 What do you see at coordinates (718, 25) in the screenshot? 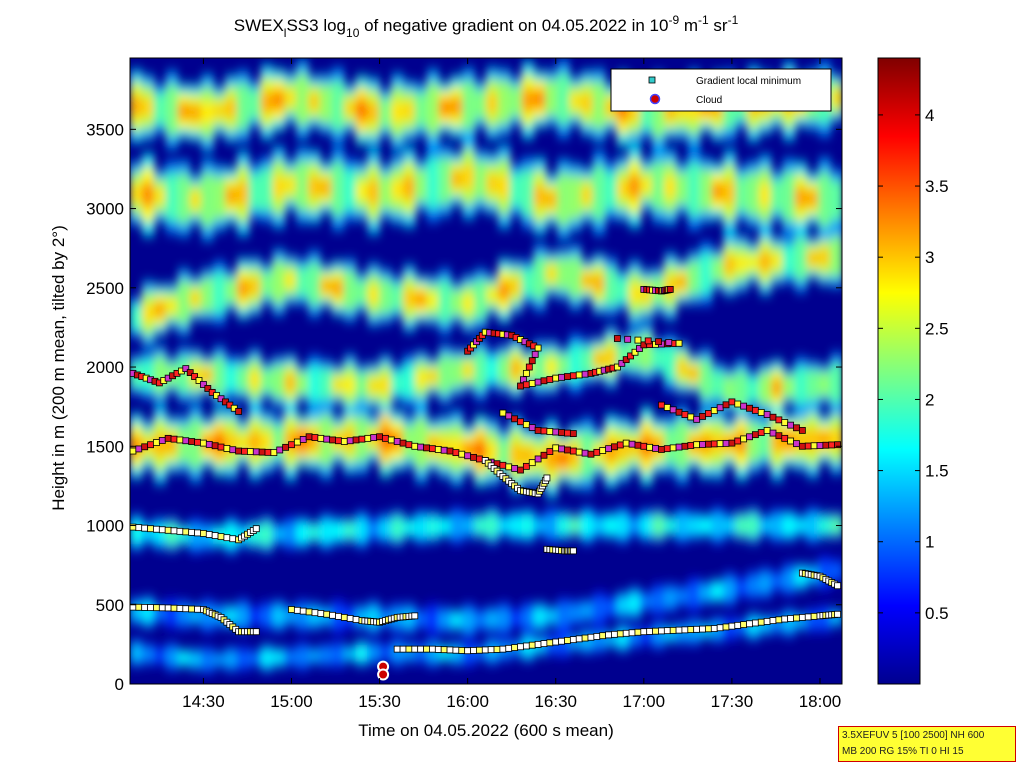
I see `title-part-5: sr` at bounding box center [718, 25].